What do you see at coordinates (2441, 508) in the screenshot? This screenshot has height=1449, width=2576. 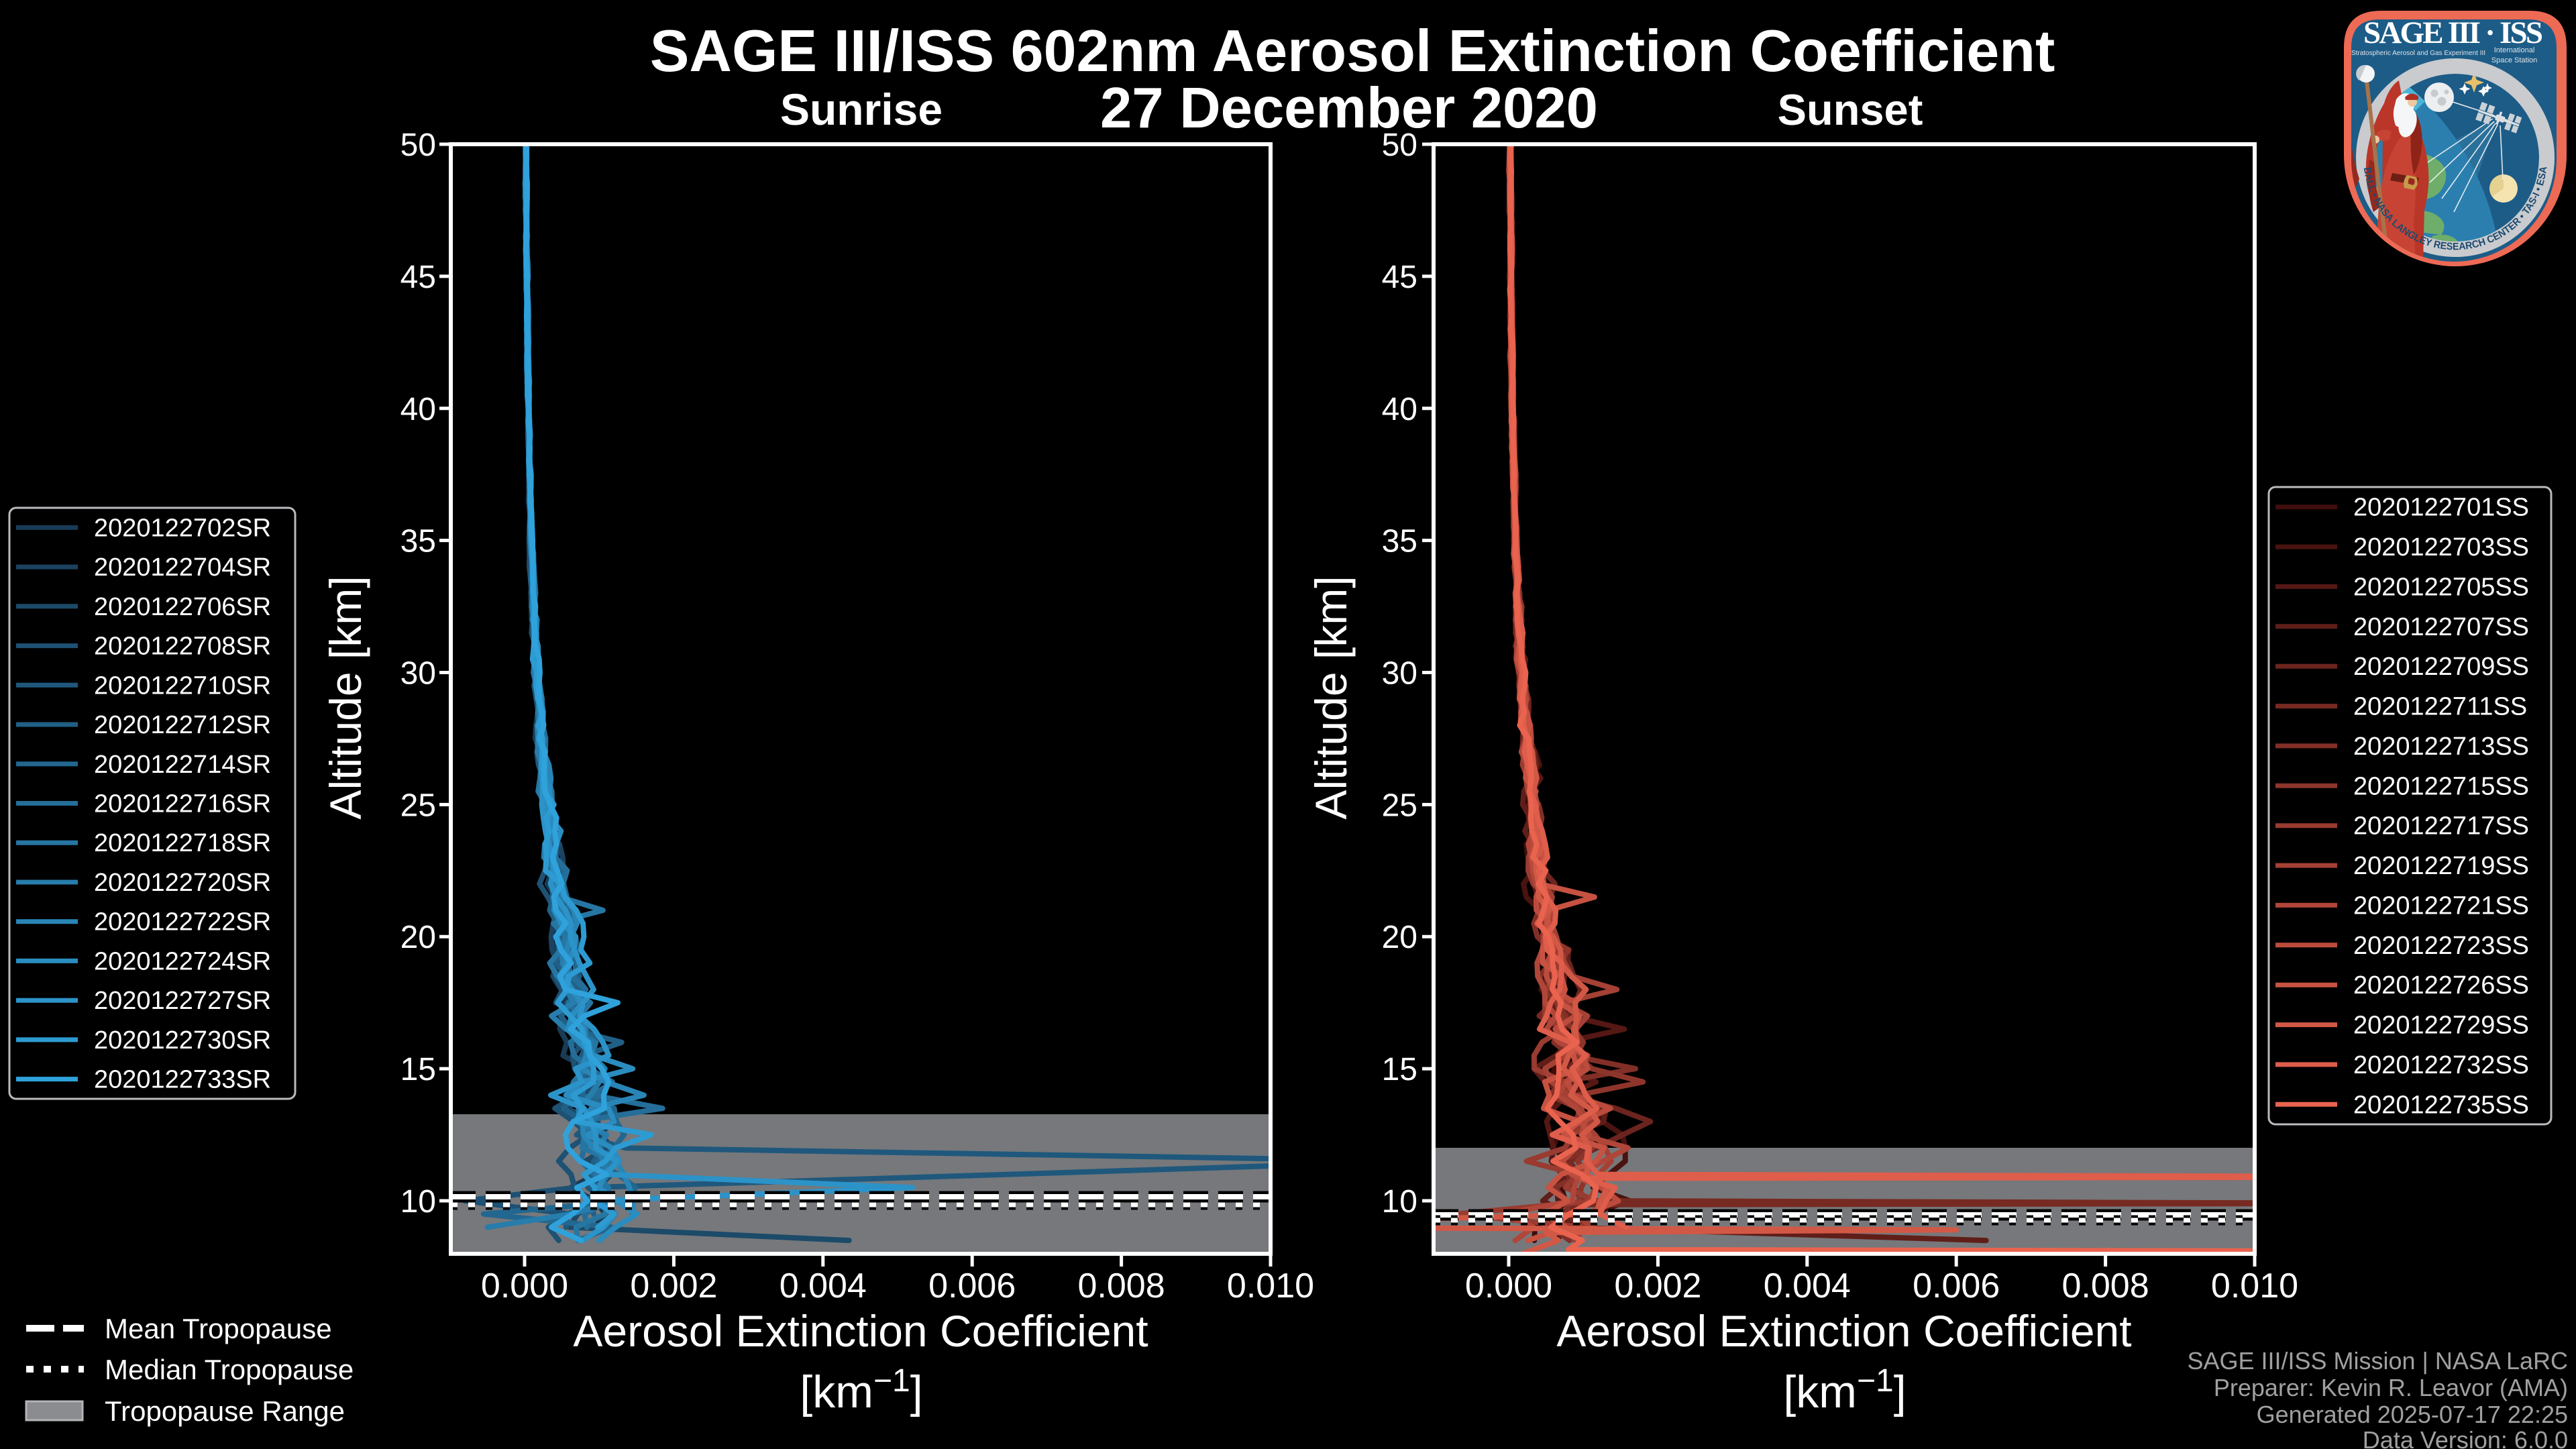 I see `svg-text: 2020122701SS` at bounding box center [2441, 508].